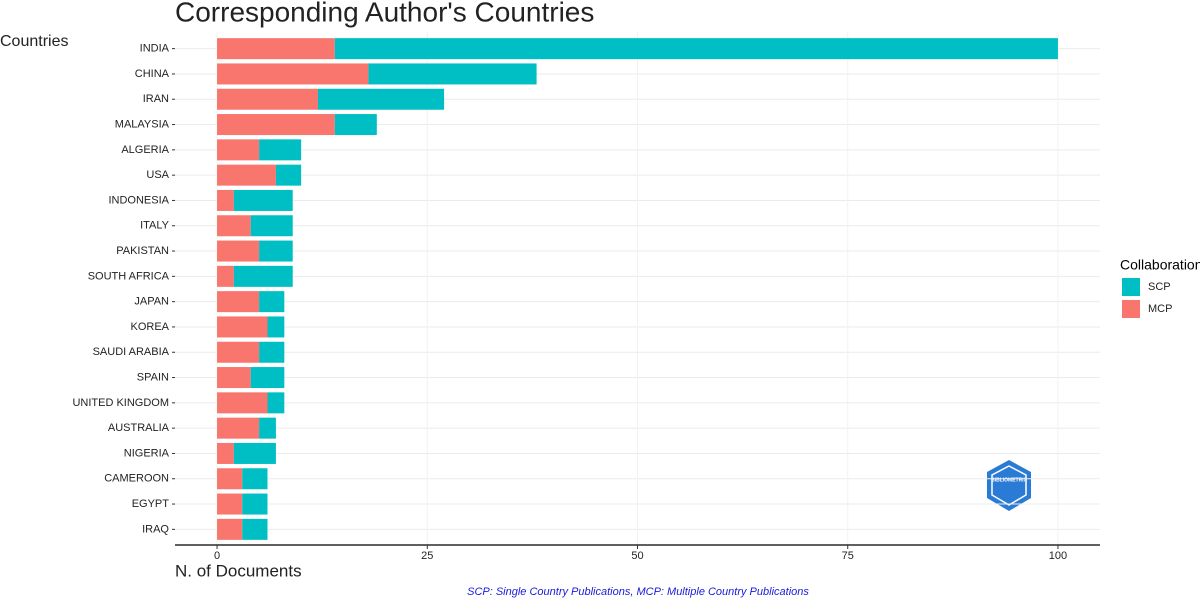 This screenshot has height=598, width=1200. I want to click on y-tick-label: KOREA, so click(149, 327).